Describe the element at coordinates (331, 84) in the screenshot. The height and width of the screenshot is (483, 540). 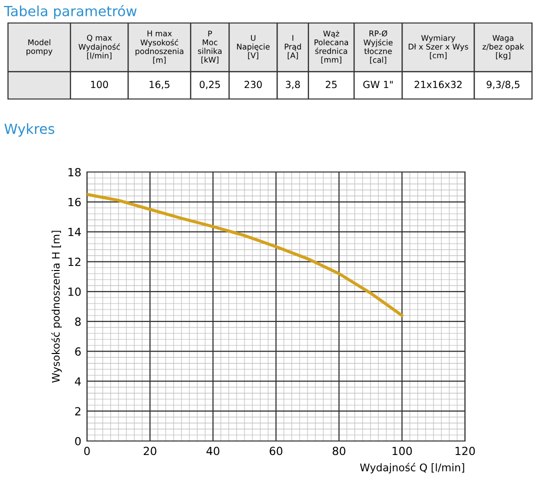
I see `text: 25` at that location.